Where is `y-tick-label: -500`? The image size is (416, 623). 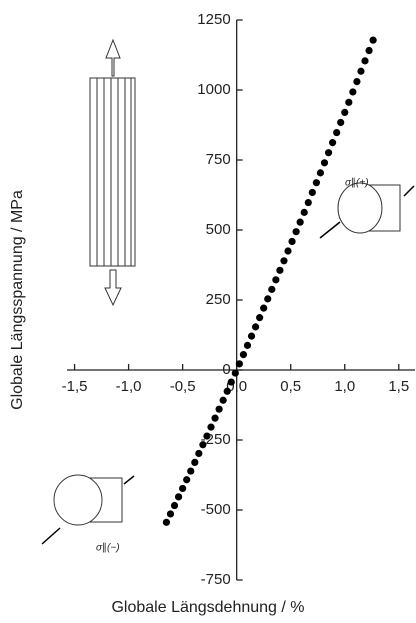 y-tick-label: -500 is located at coordinates (216, 509).